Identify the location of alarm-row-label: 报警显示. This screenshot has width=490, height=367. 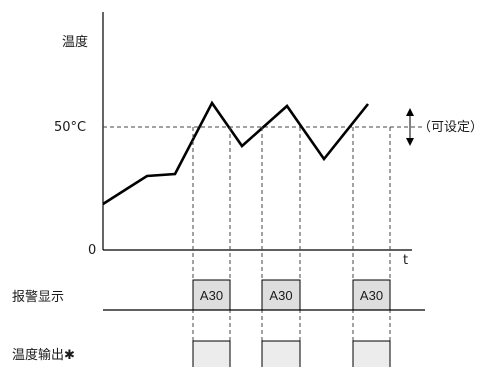
(38, 297).